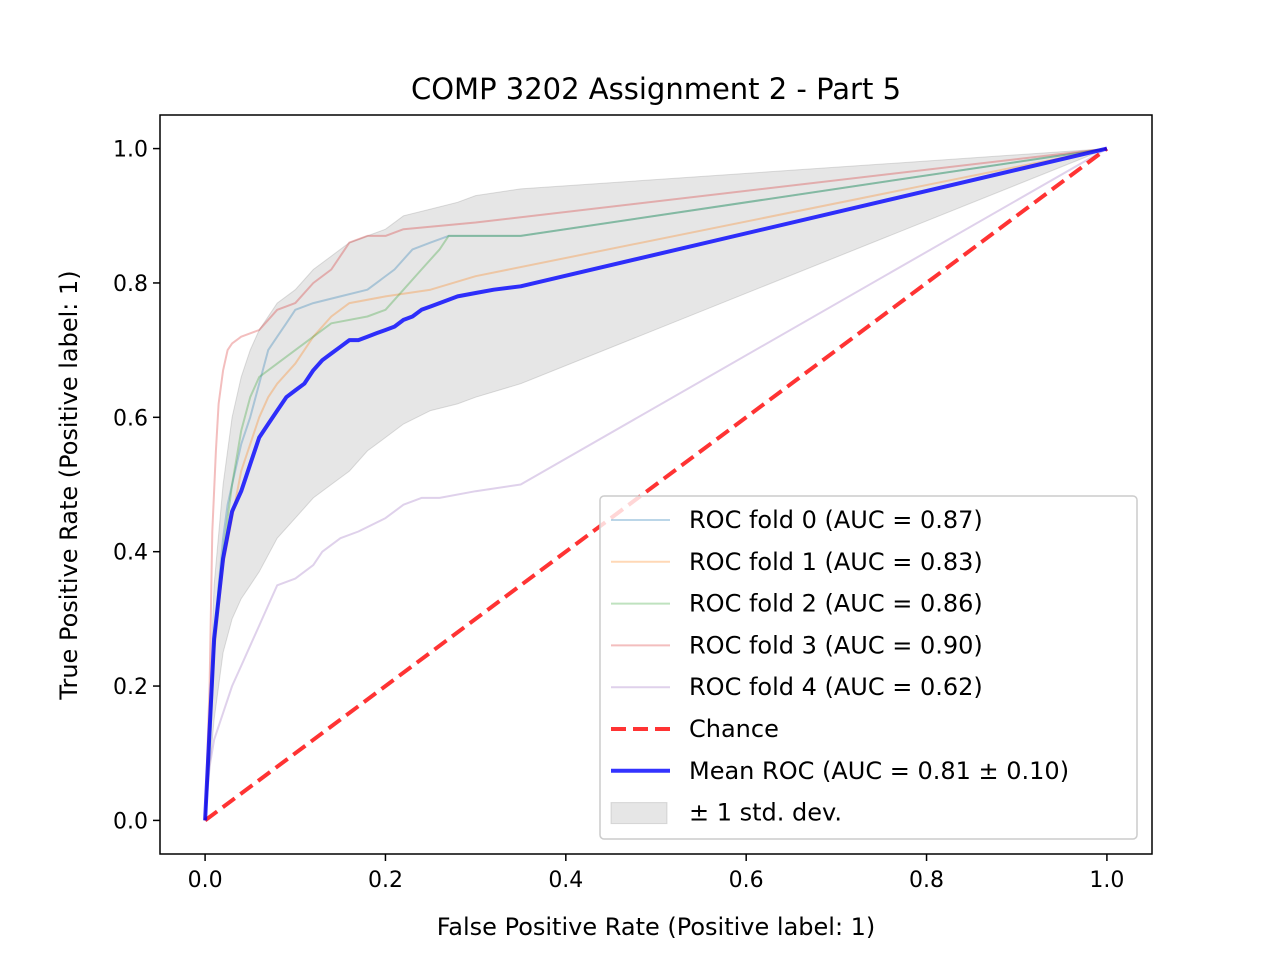  What do you see at coordinates (130, 821) in the screenshot?
I see `y-tick-label: 0.0` at bounding box center [130, 821].